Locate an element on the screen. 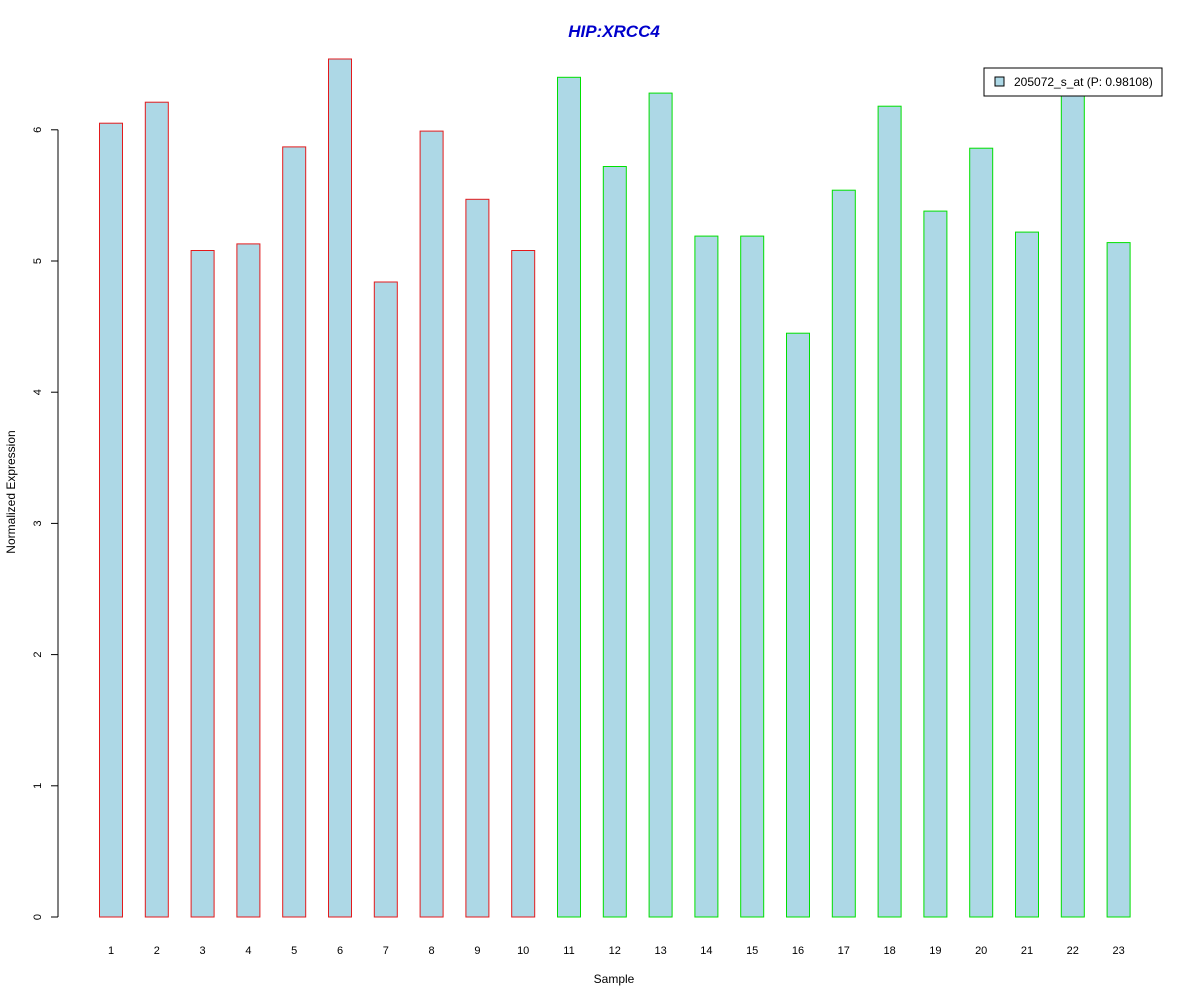 The image size is (1200, 1000). y-tick-label: 0 is located at coordinates (38, 917).